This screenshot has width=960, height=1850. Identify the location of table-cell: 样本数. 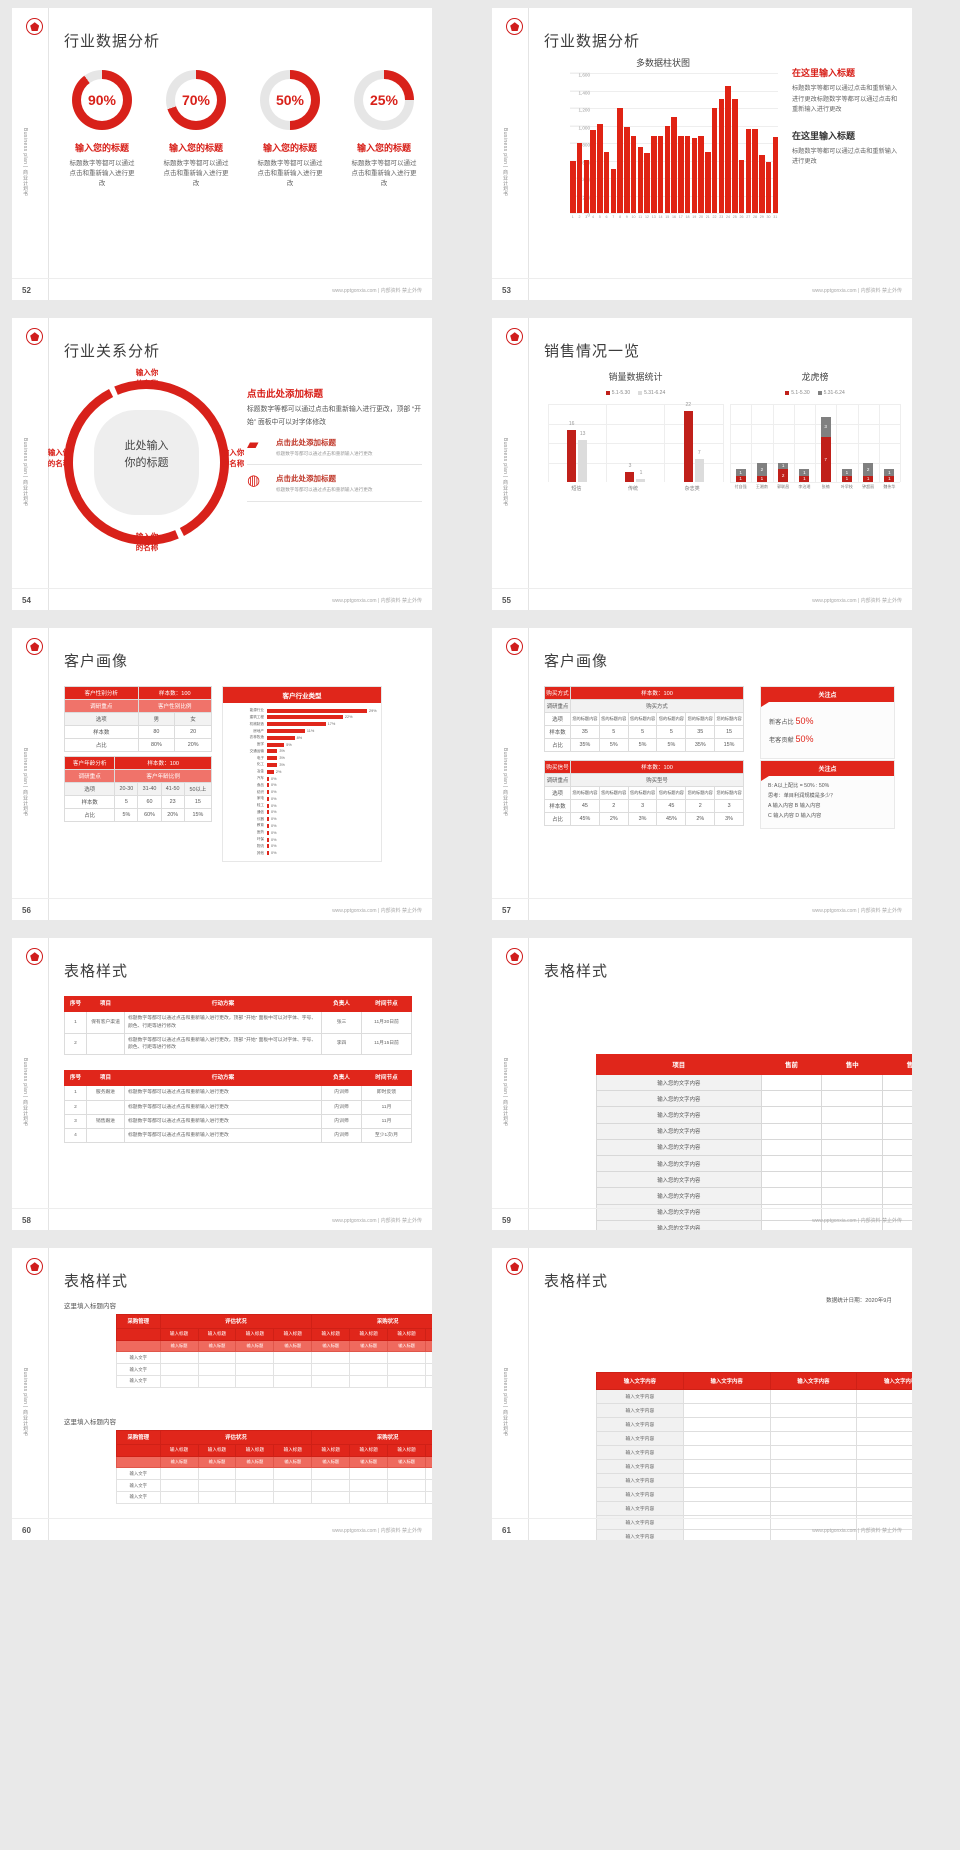
(557, 806).